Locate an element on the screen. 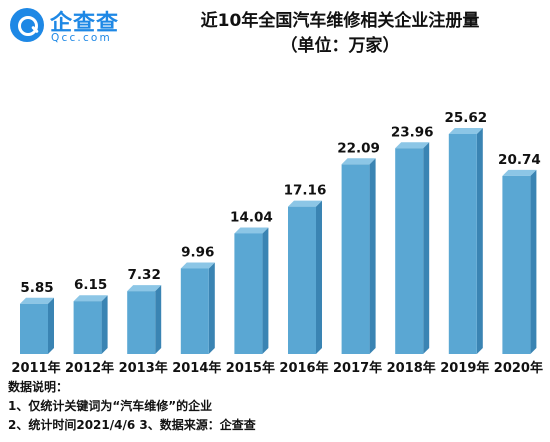 Image resolution: width=550 pixels, height=442 pixels. chart-title: 近10年全国汽车维修相关企业注册量 is located at coordinates (340, 21).